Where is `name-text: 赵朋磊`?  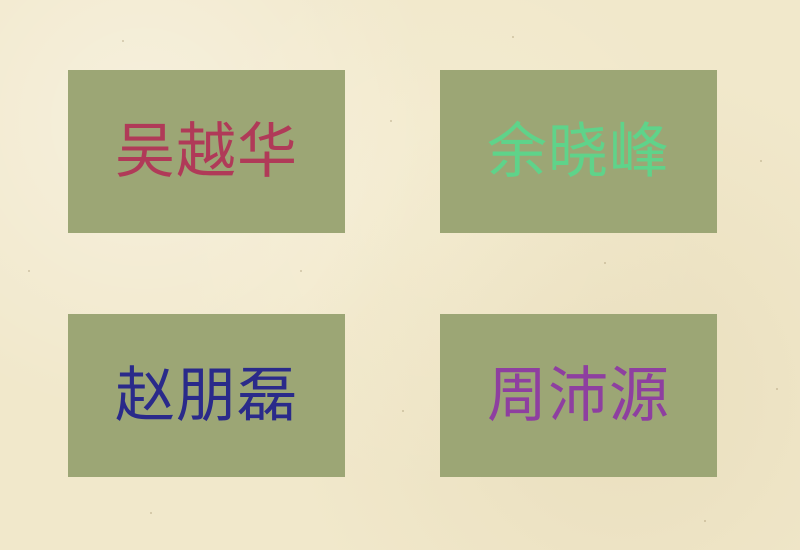
name-text: 赵朋磊 is located at coordinates (206, 395).